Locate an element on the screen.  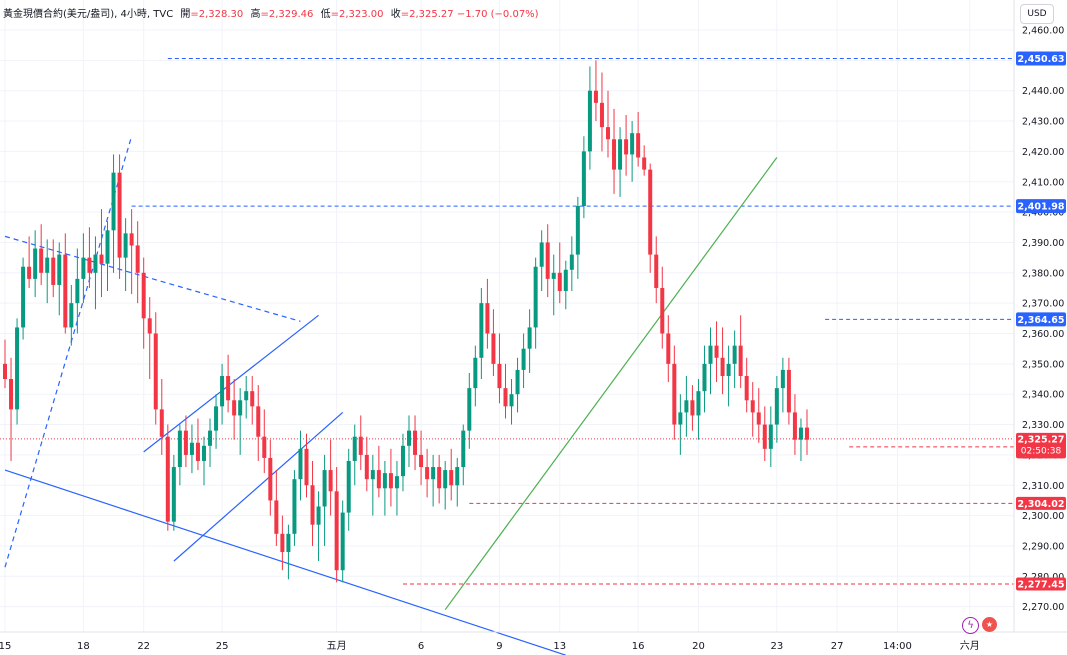
price-label-blue is located at coordinates (1041, 58).